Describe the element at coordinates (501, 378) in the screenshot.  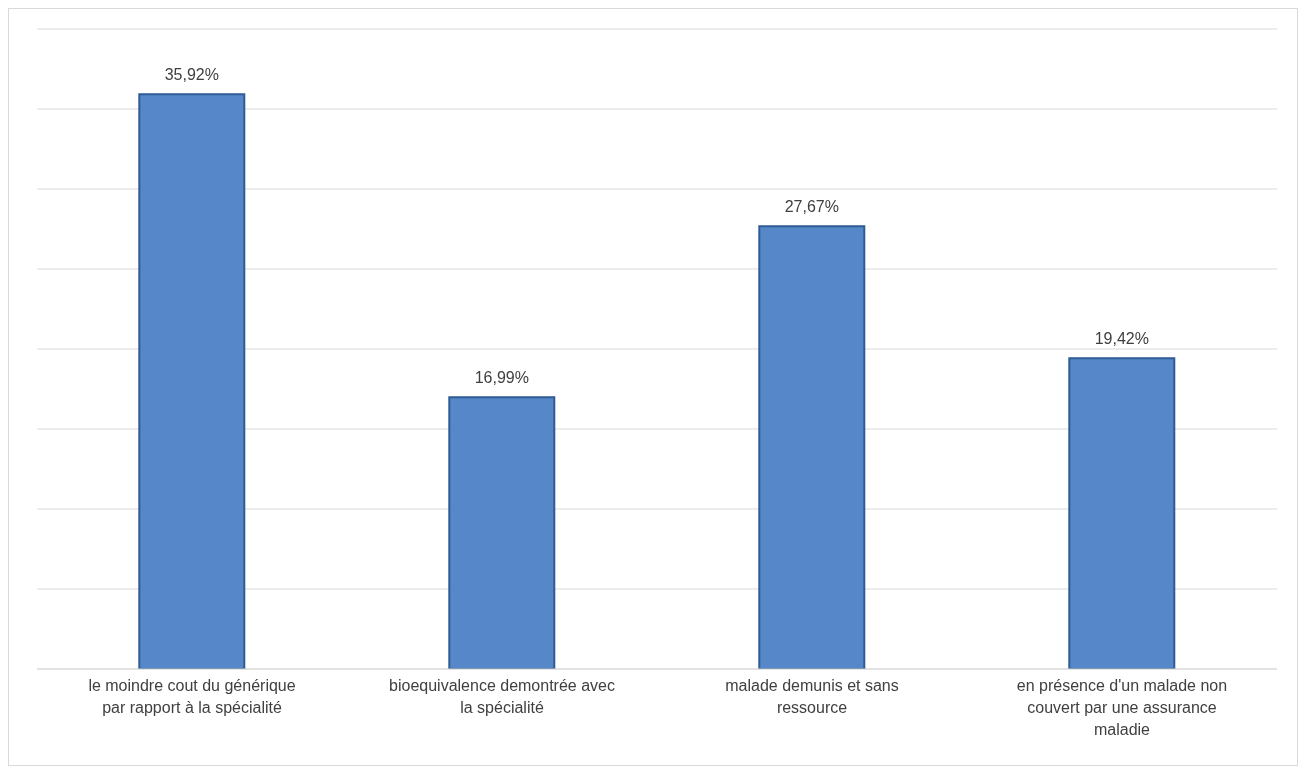
I see `data-label: 16,99%` at that location.